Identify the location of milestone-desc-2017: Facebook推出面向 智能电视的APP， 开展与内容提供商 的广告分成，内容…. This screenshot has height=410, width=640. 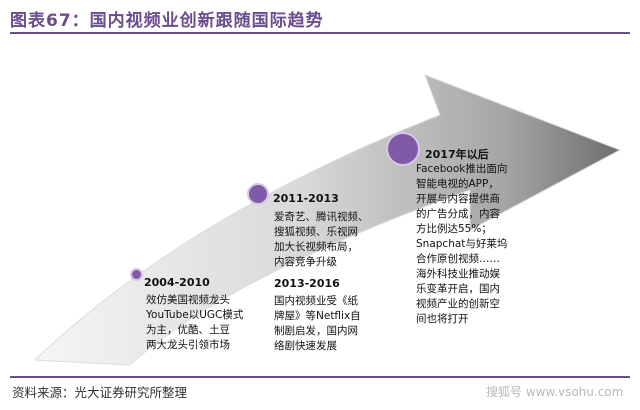
(462, 244).